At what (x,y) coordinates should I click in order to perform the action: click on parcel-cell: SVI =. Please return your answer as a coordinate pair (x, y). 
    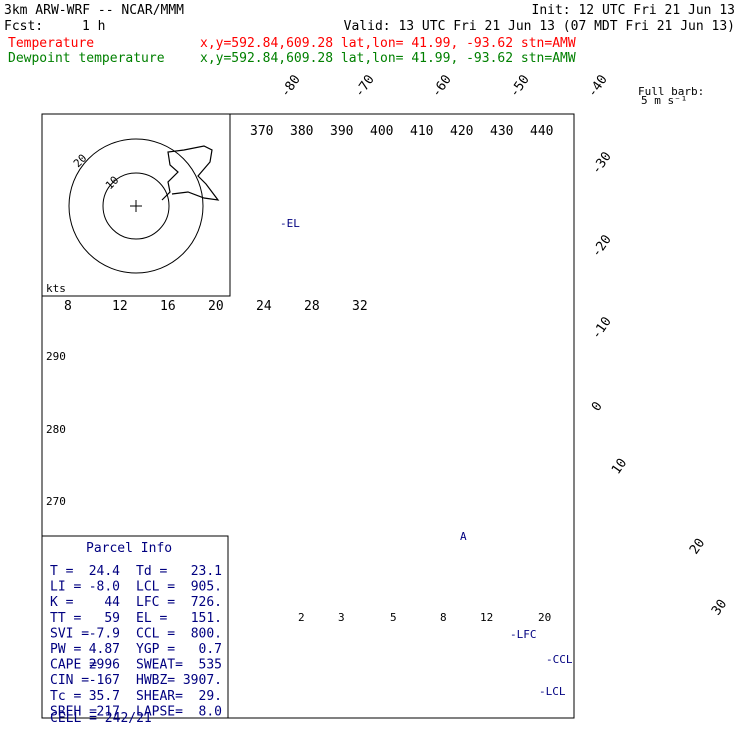
    Looking at the image, I should click on (69, 633).